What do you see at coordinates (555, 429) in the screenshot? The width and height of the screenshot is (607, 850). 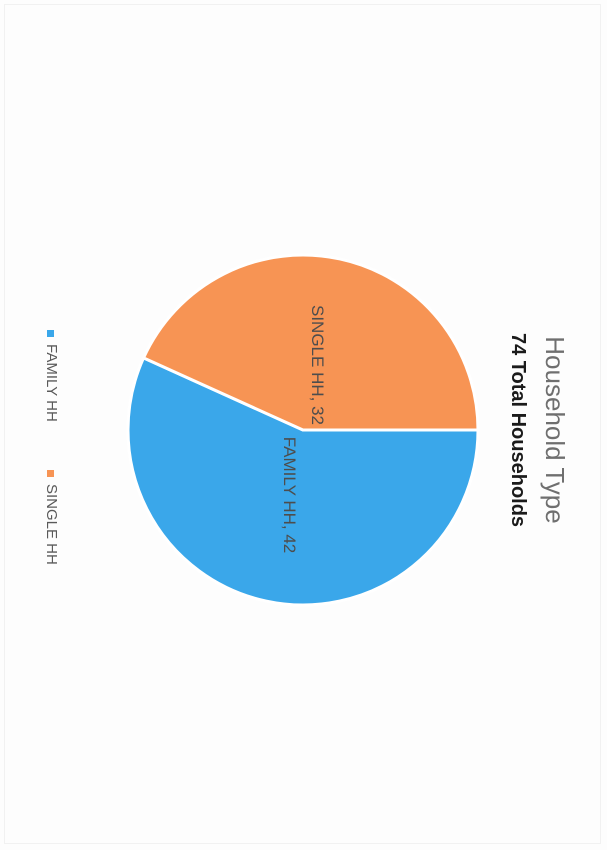 I see `chart-title: Household Type` at bounding box center [555, 429].